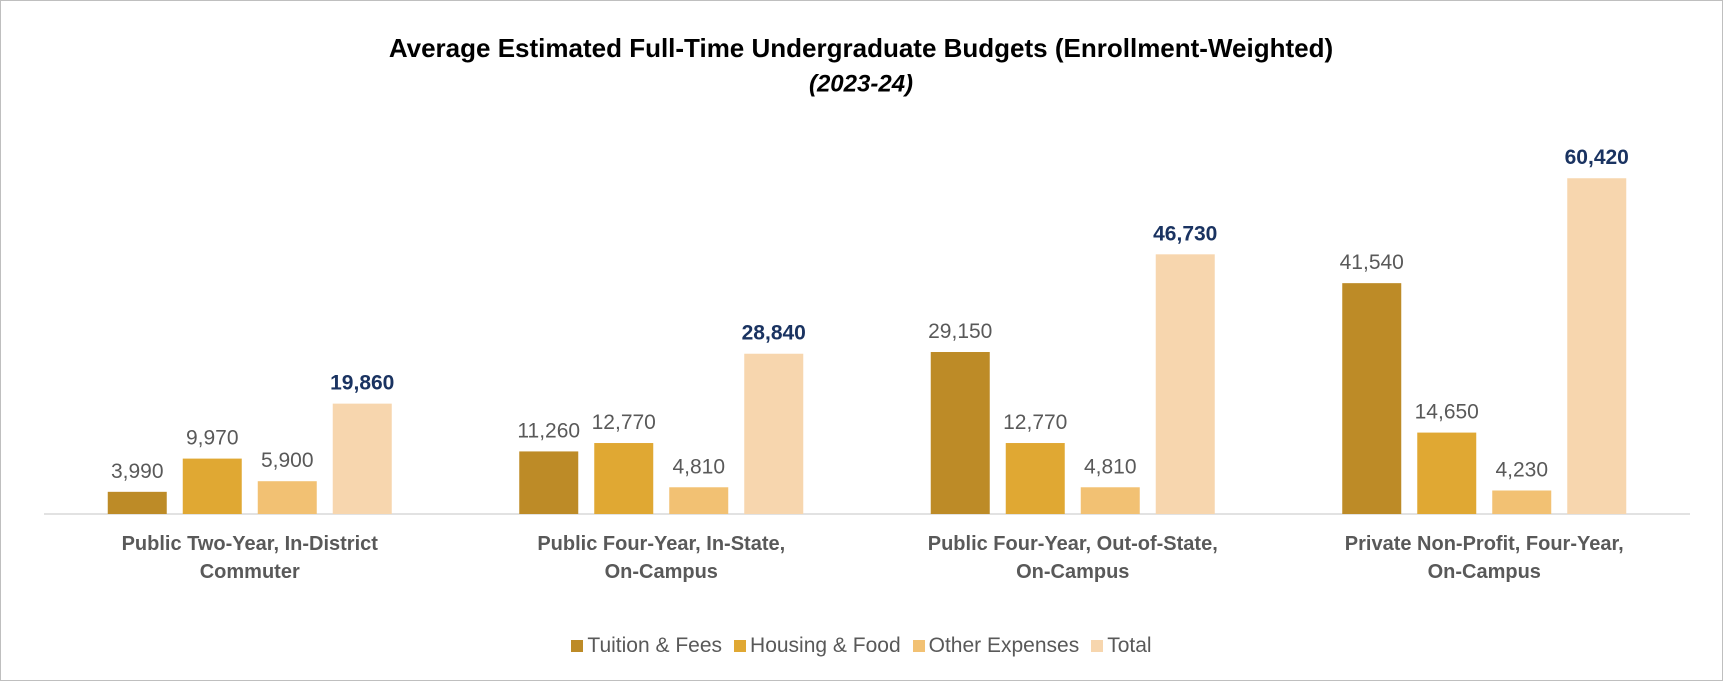  What do you see at coordinates (1521, 469) in the screenshot?
I see `data-label: 4,230` at bounding box center [1521, 469].